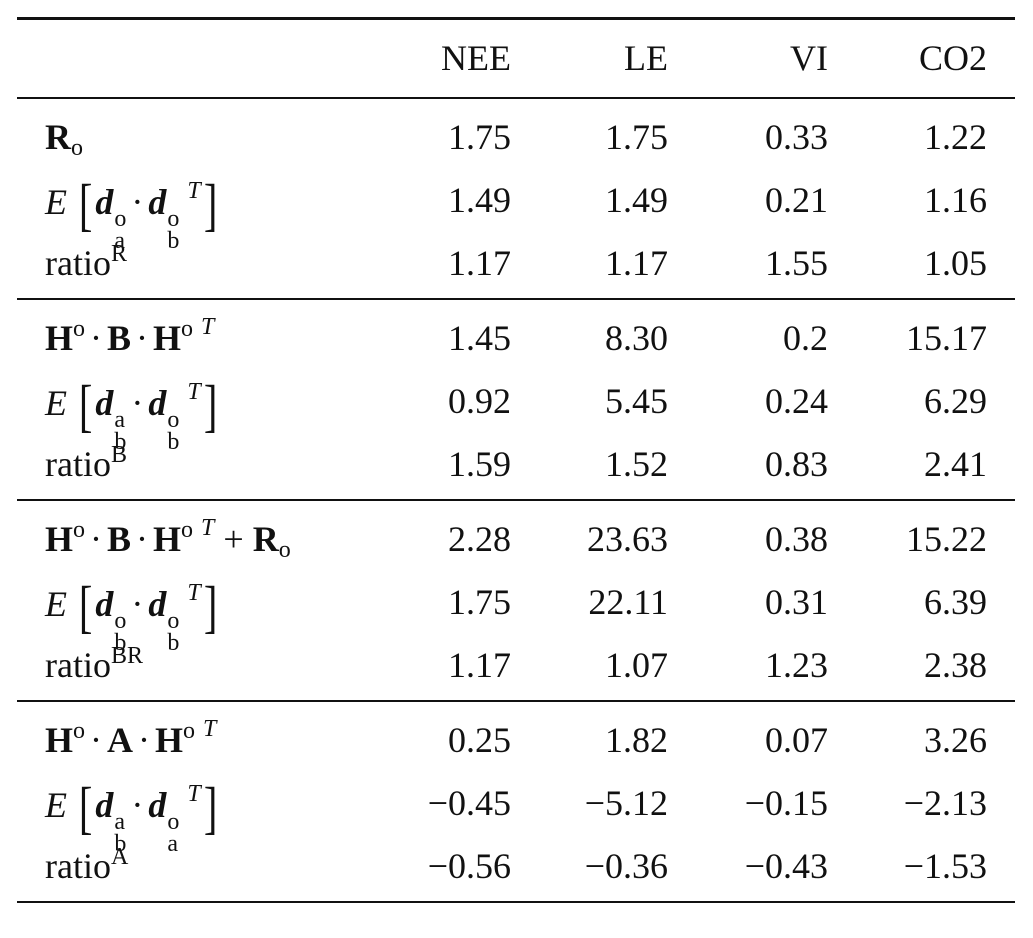 This screenshot has height=938, width=1033. I want to click on row-label-hah: Ho · A · Ho T, so click(131, 738).